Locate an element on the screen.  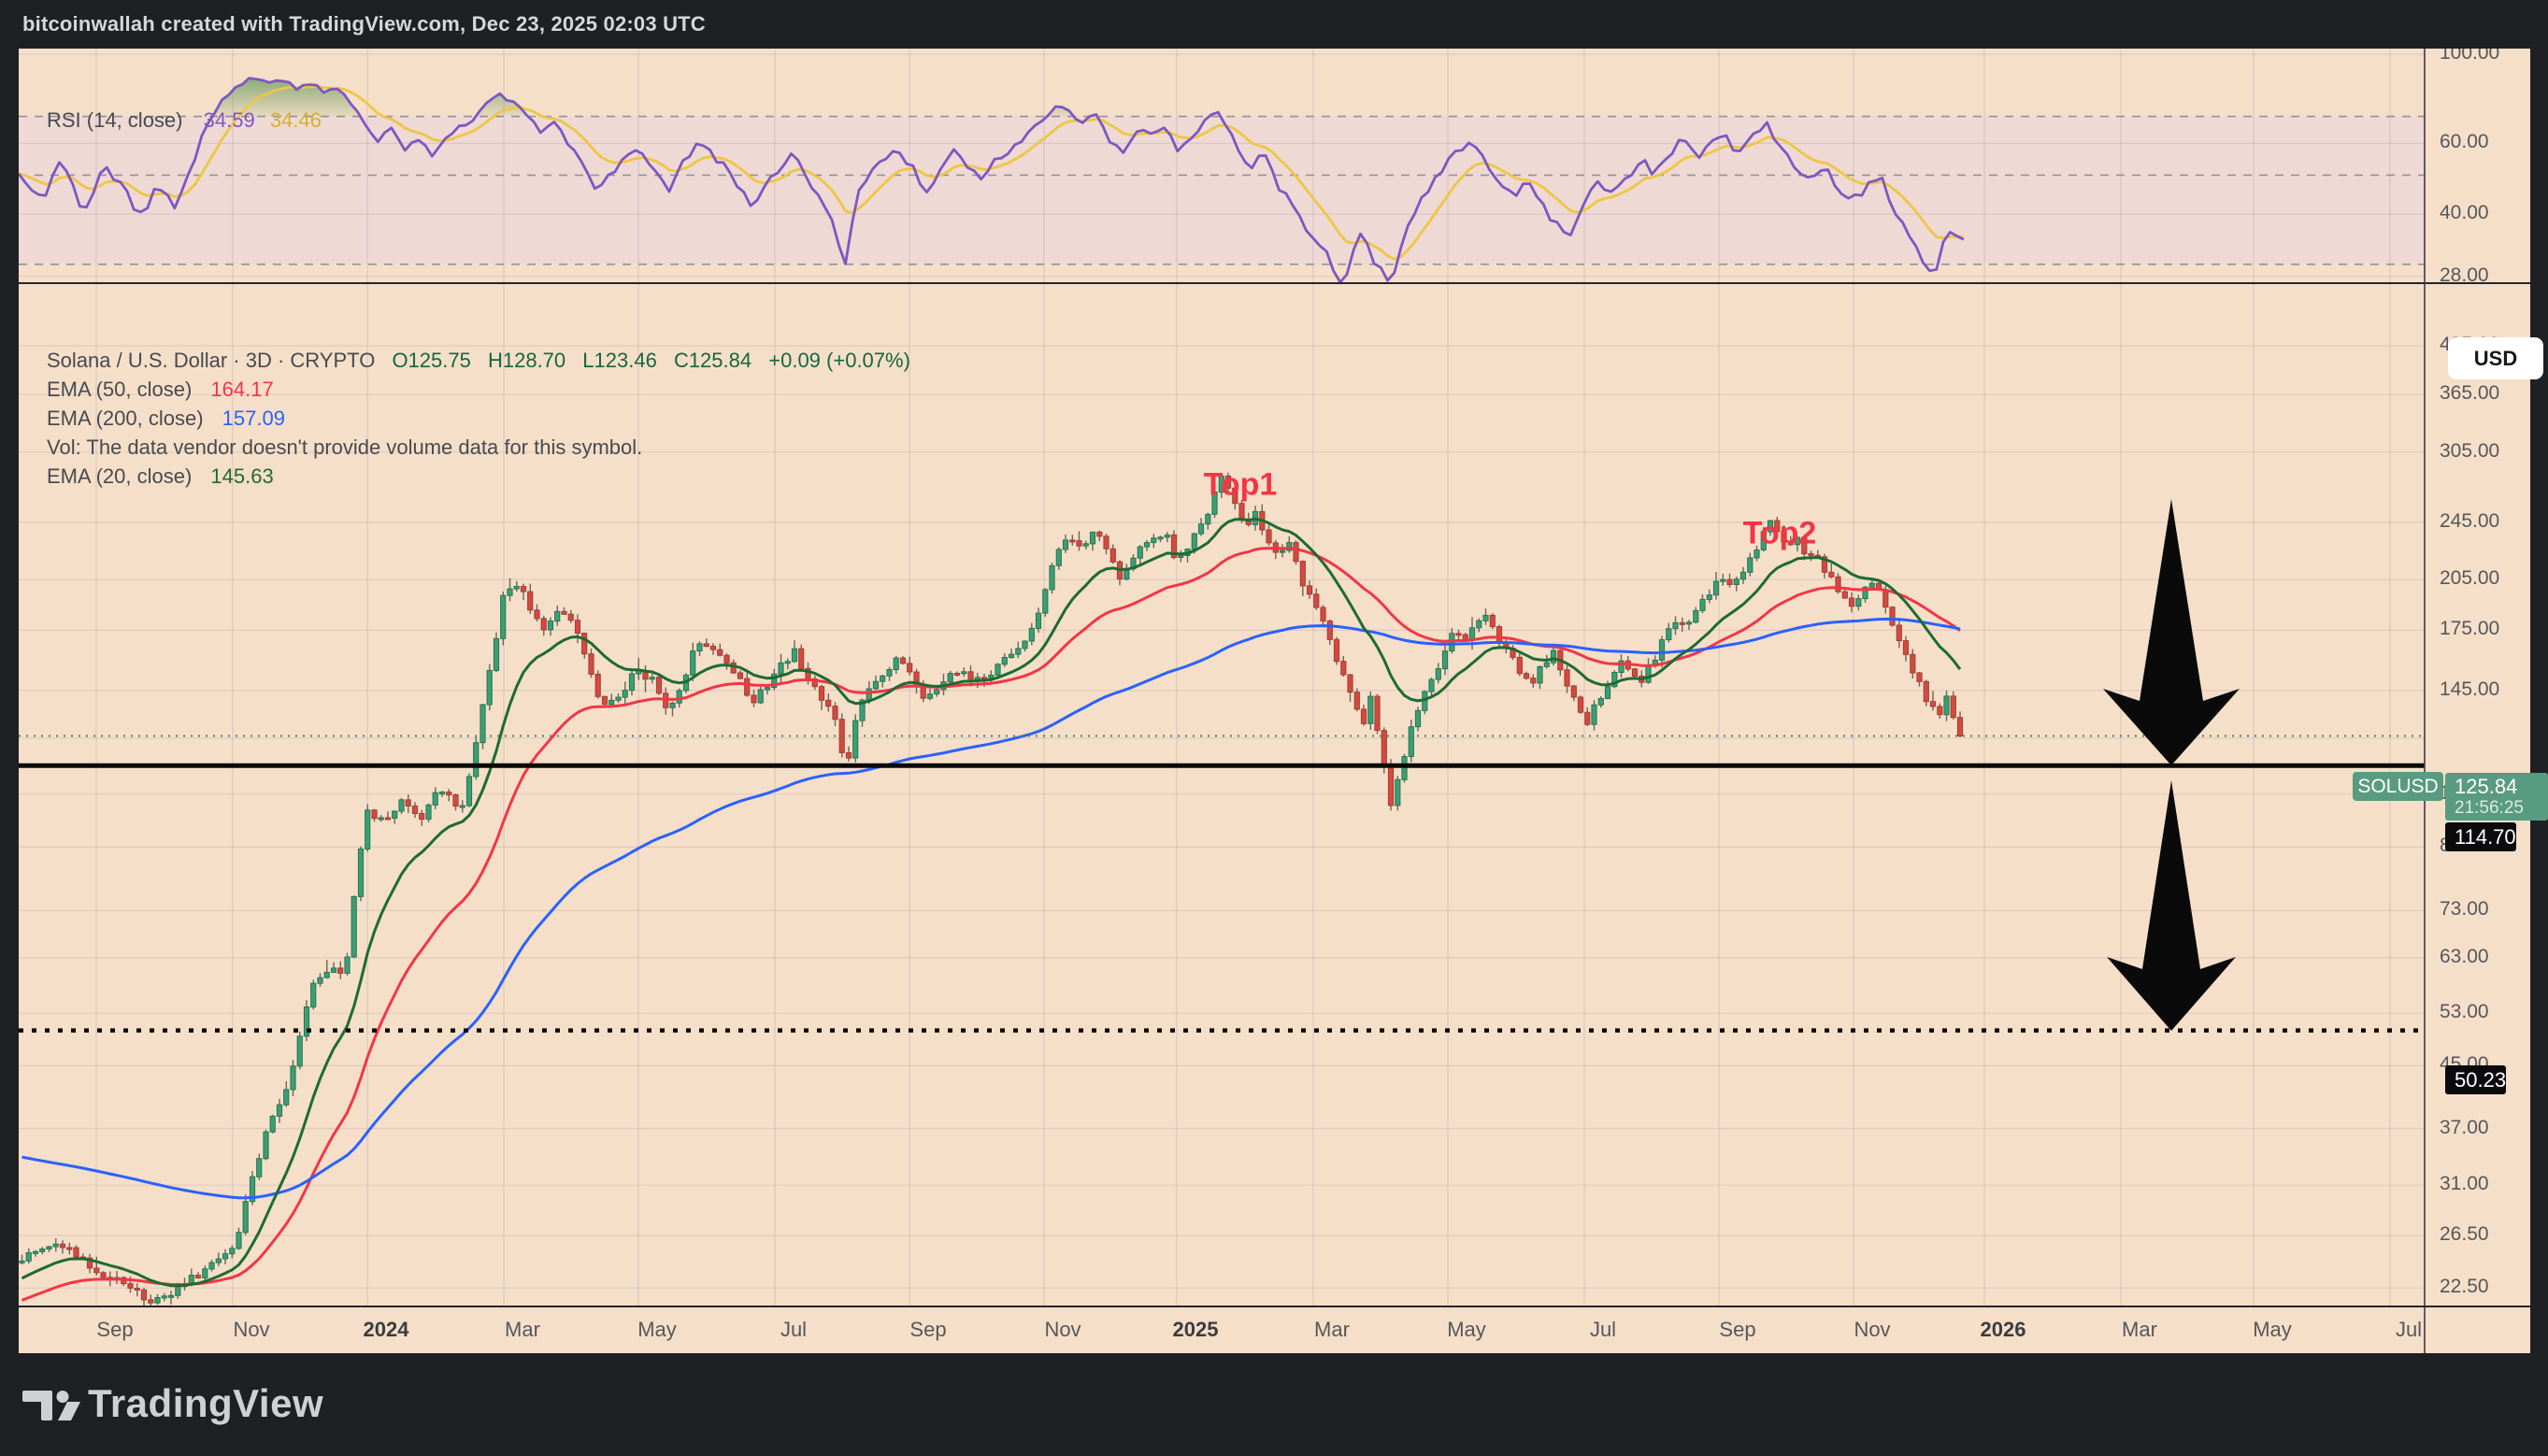
rsi-pane-series is located at coordinates (992, 180).